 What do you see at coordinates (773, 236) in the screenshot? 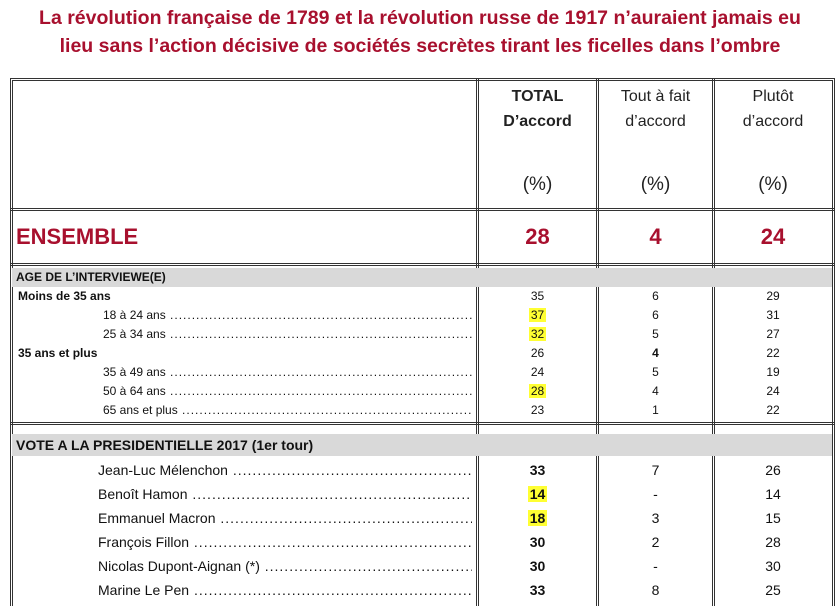
I see `ensemble-plutot: 24` at bounding box center [773, 236].